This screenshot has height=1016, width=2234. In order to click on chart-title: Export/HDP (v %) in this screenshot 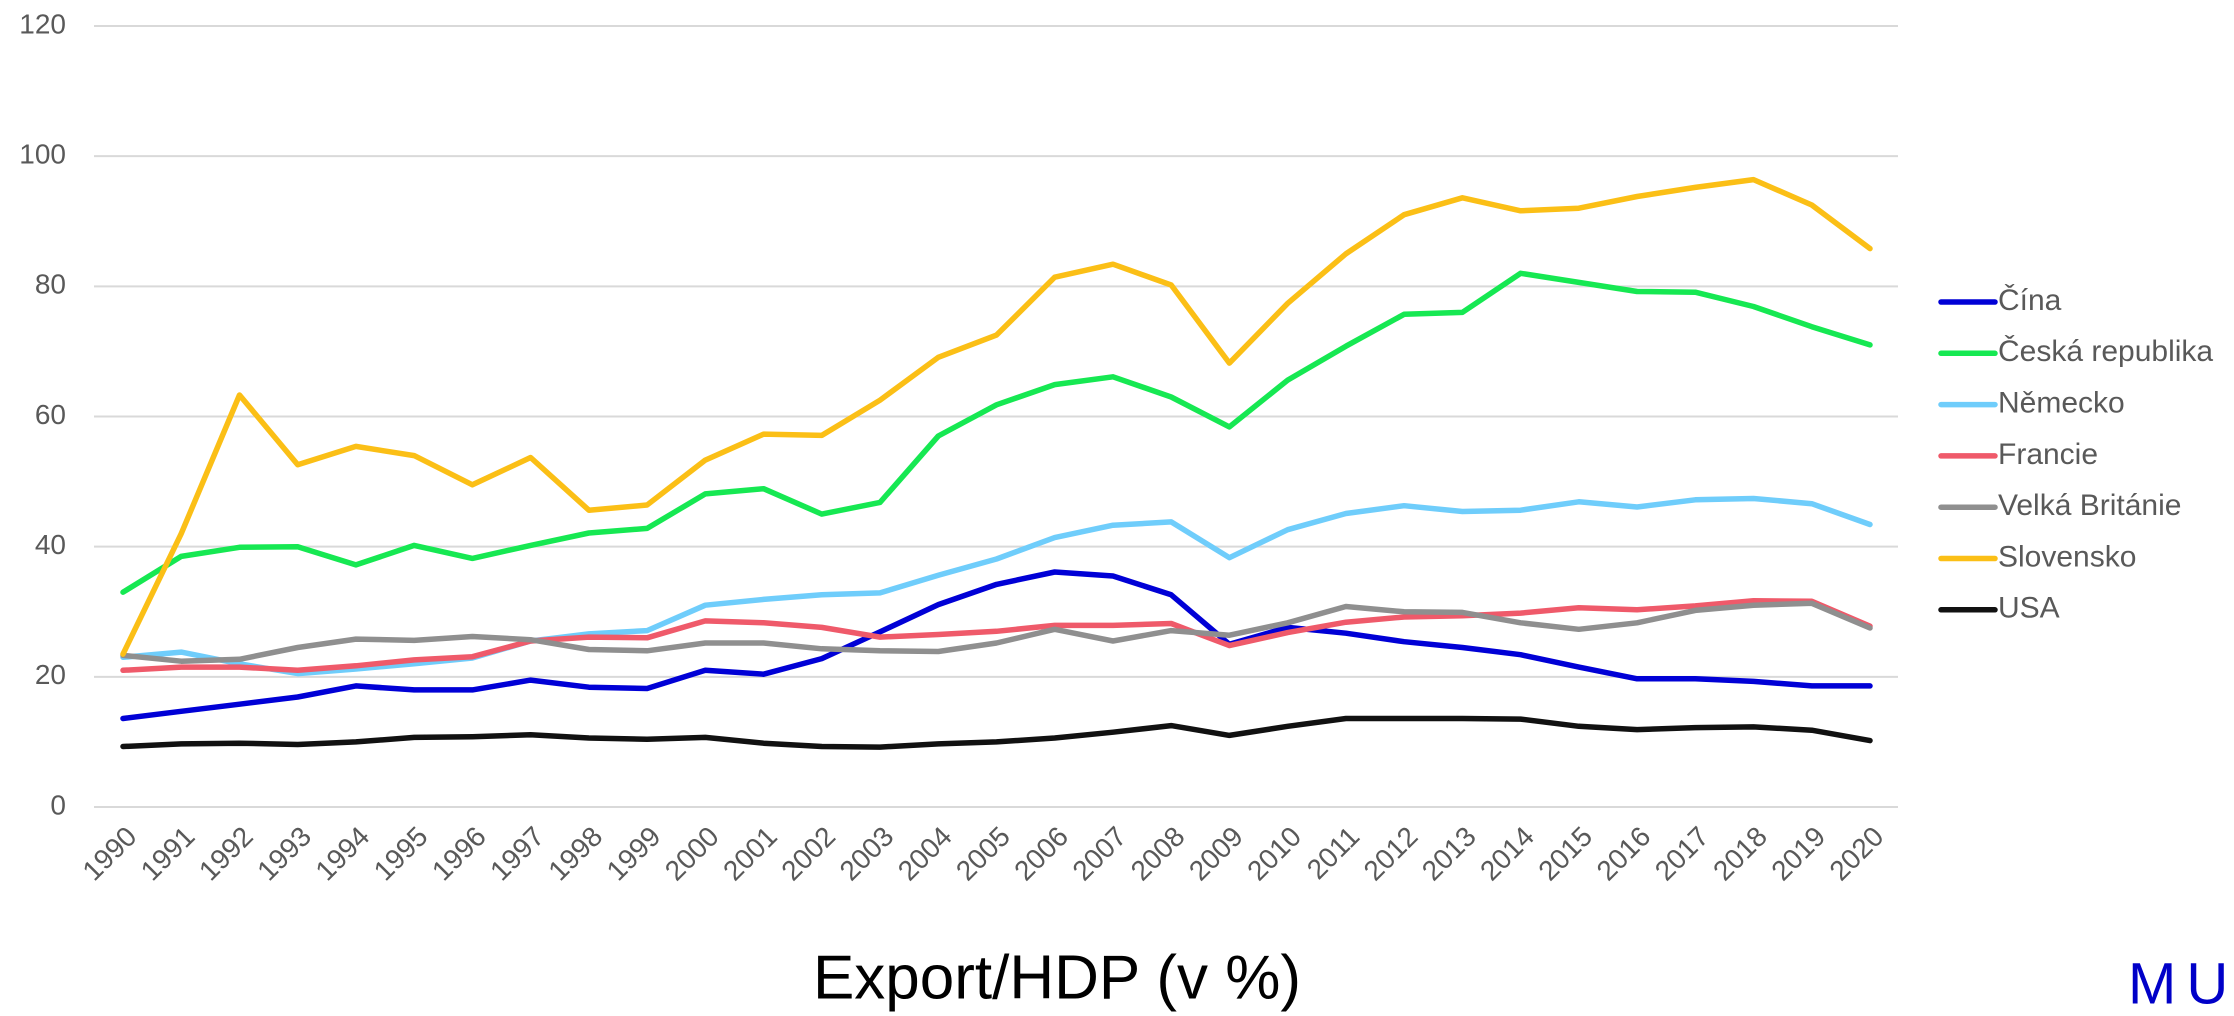, I will do `click(1057, 977)`.